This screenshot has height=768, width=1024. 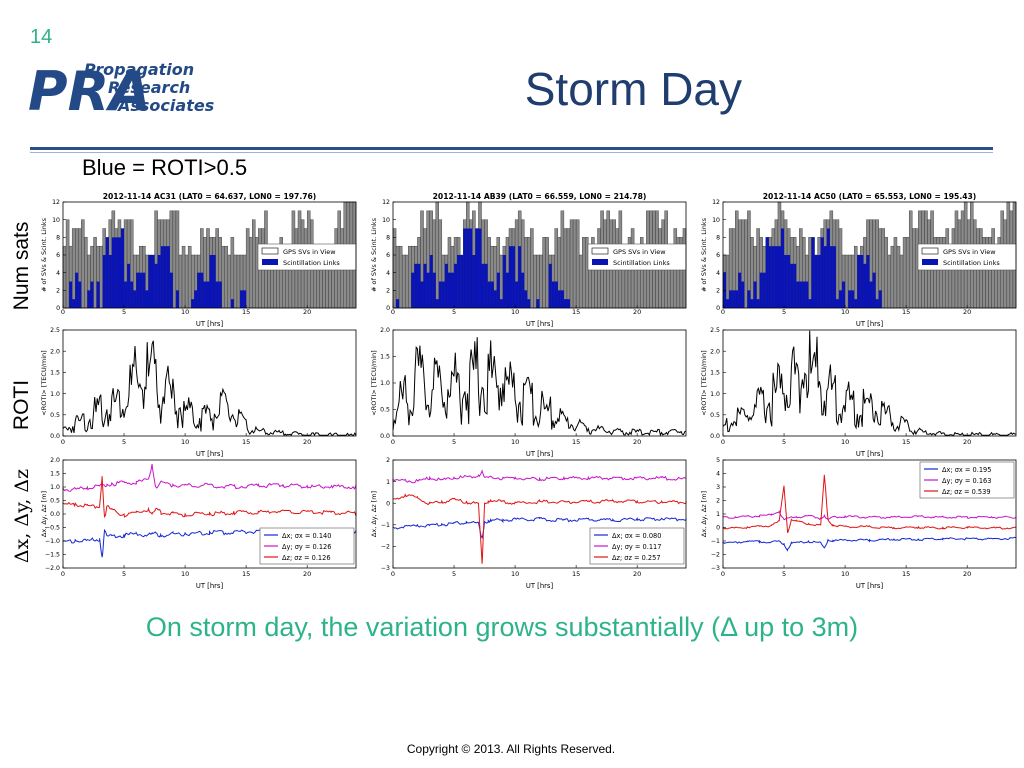 What do you see at coordinates (311, 263) in the screenshot?
I see `legend-entry-scint: Scintillation Links` at bounding box center [311, 263].